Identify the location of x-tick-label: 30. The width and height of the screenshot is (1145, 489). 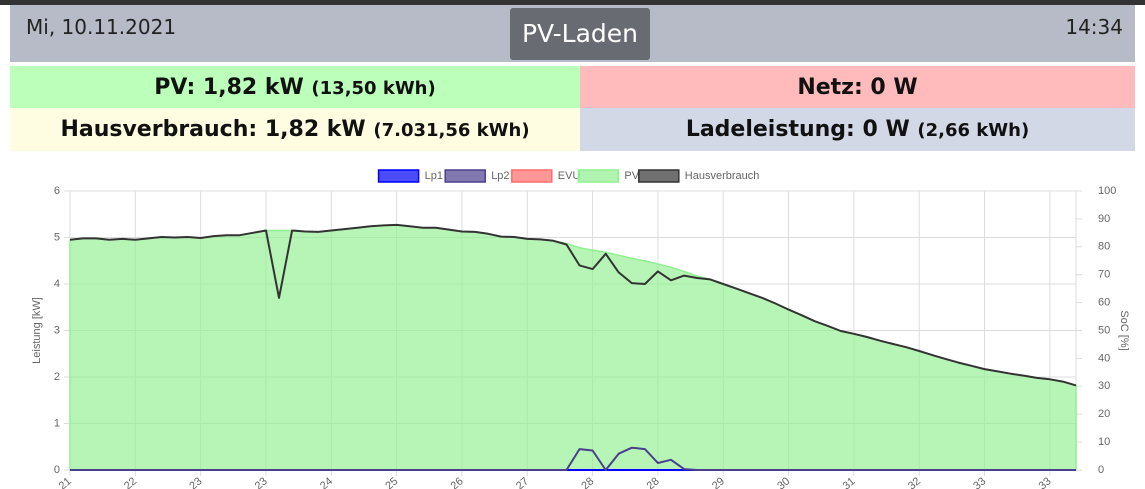
(783, 482).